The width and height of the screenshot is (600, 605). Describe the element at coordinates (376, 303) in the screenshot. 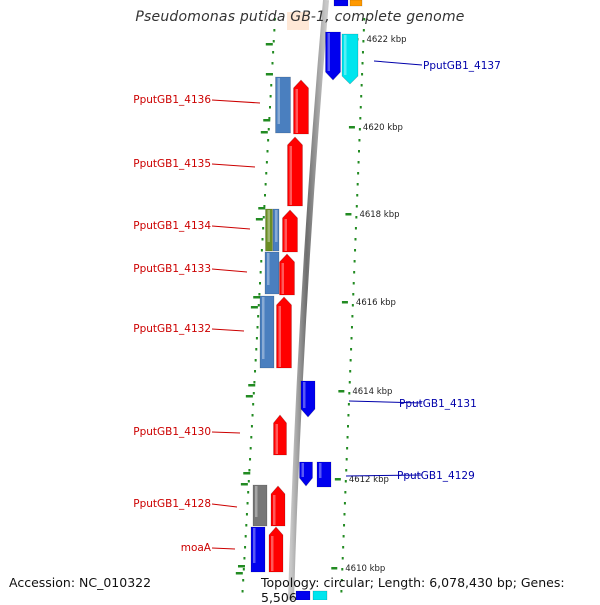

I see `scale-label: 4616 kbp` at that location.